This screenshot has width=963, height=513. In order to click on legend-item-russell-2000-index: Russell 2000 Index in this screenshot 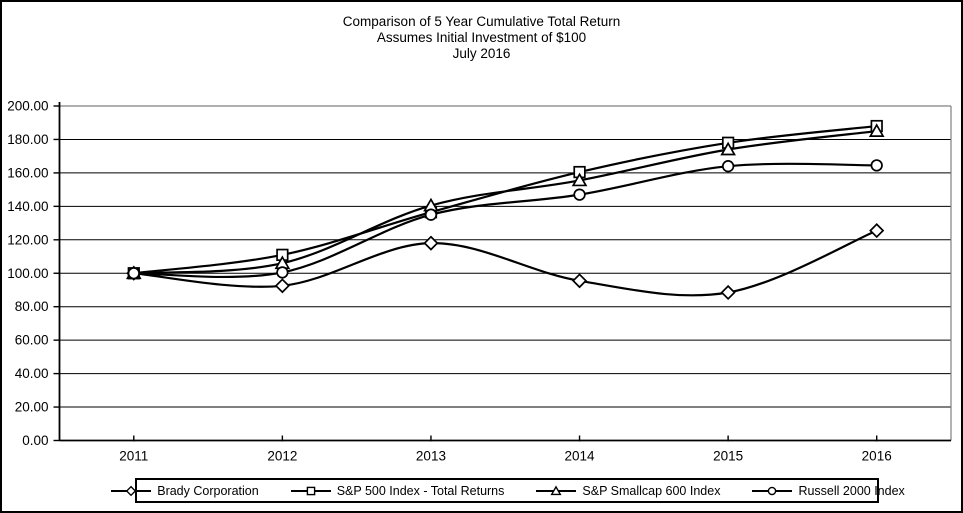, I will do `click(827, 490)`.